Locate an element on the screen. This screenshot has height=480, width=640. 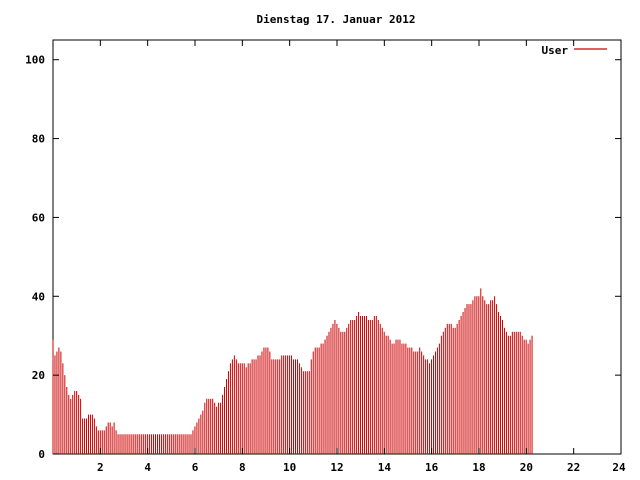
x-tick-label: 24 is located at coordinates (619, 467).